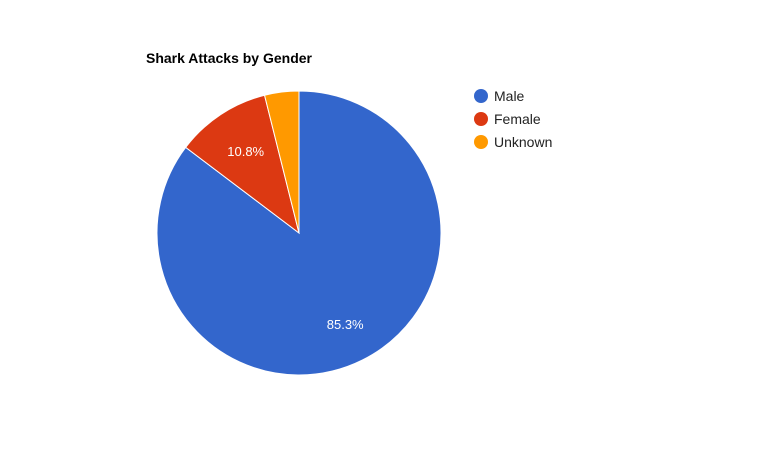  Describe the element at coordinates (345, 324) in the screenshot. I see `slice-label-male: 85.3%` at that location.